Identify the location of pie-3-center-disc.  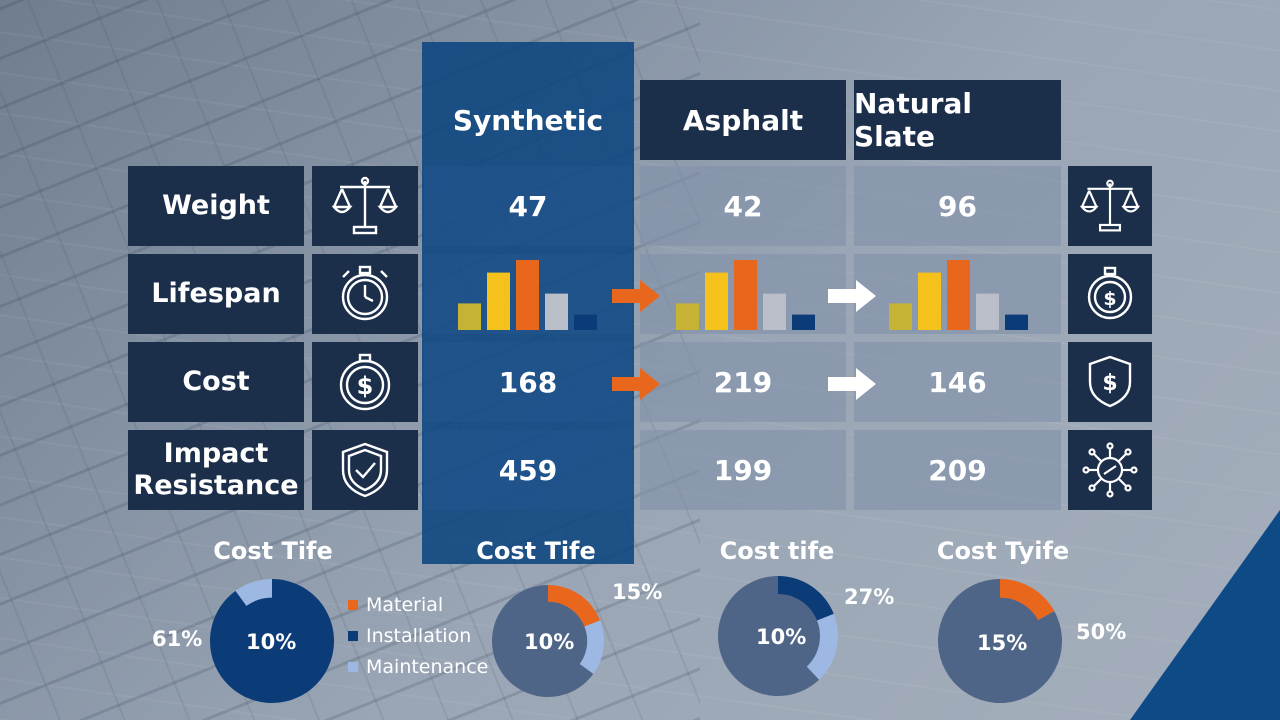
(778, 636).